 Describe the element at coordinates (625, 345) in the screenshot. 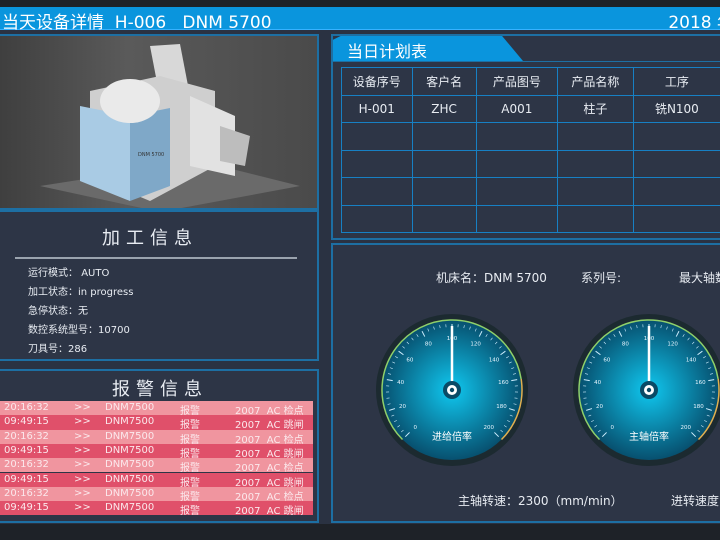

I see `gauge-tick-label: 80` at that location.